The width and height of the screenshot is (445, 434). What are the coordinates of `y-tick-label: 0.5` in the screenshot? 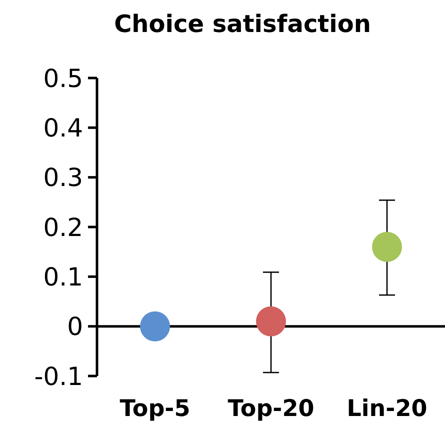 It's located at (63, 78).